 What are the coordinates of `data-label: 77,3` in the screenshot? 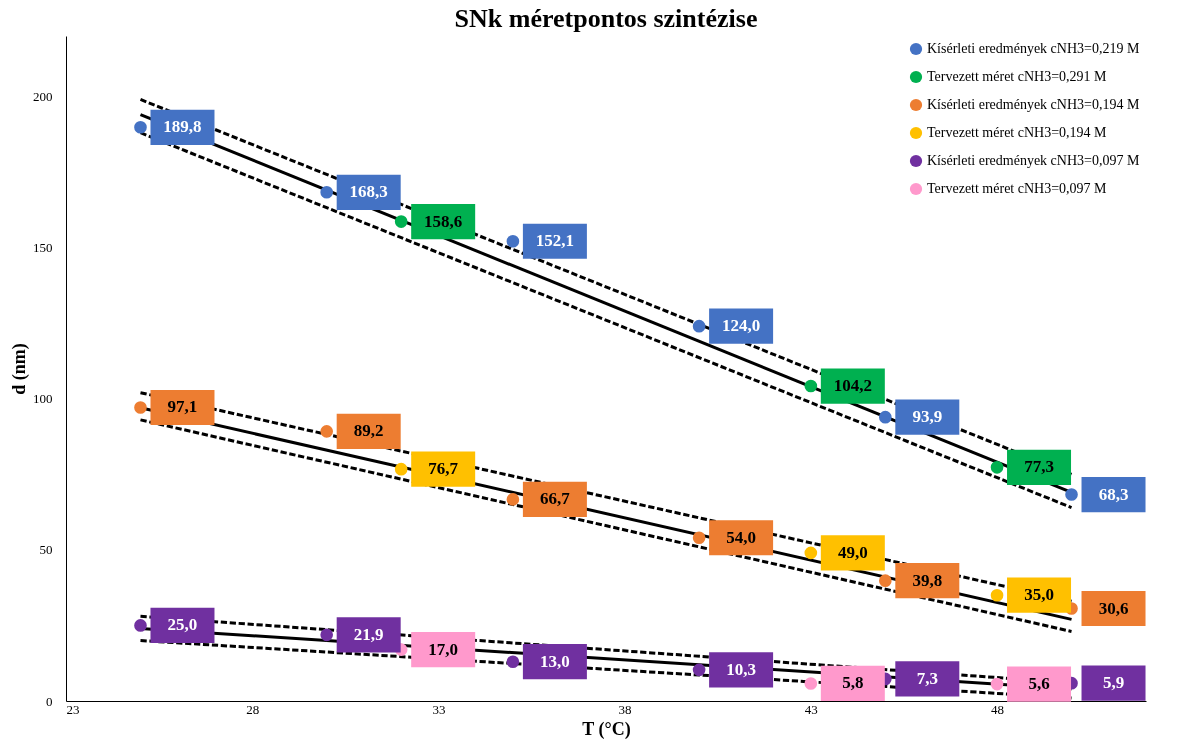 It's located at (1039, 467).